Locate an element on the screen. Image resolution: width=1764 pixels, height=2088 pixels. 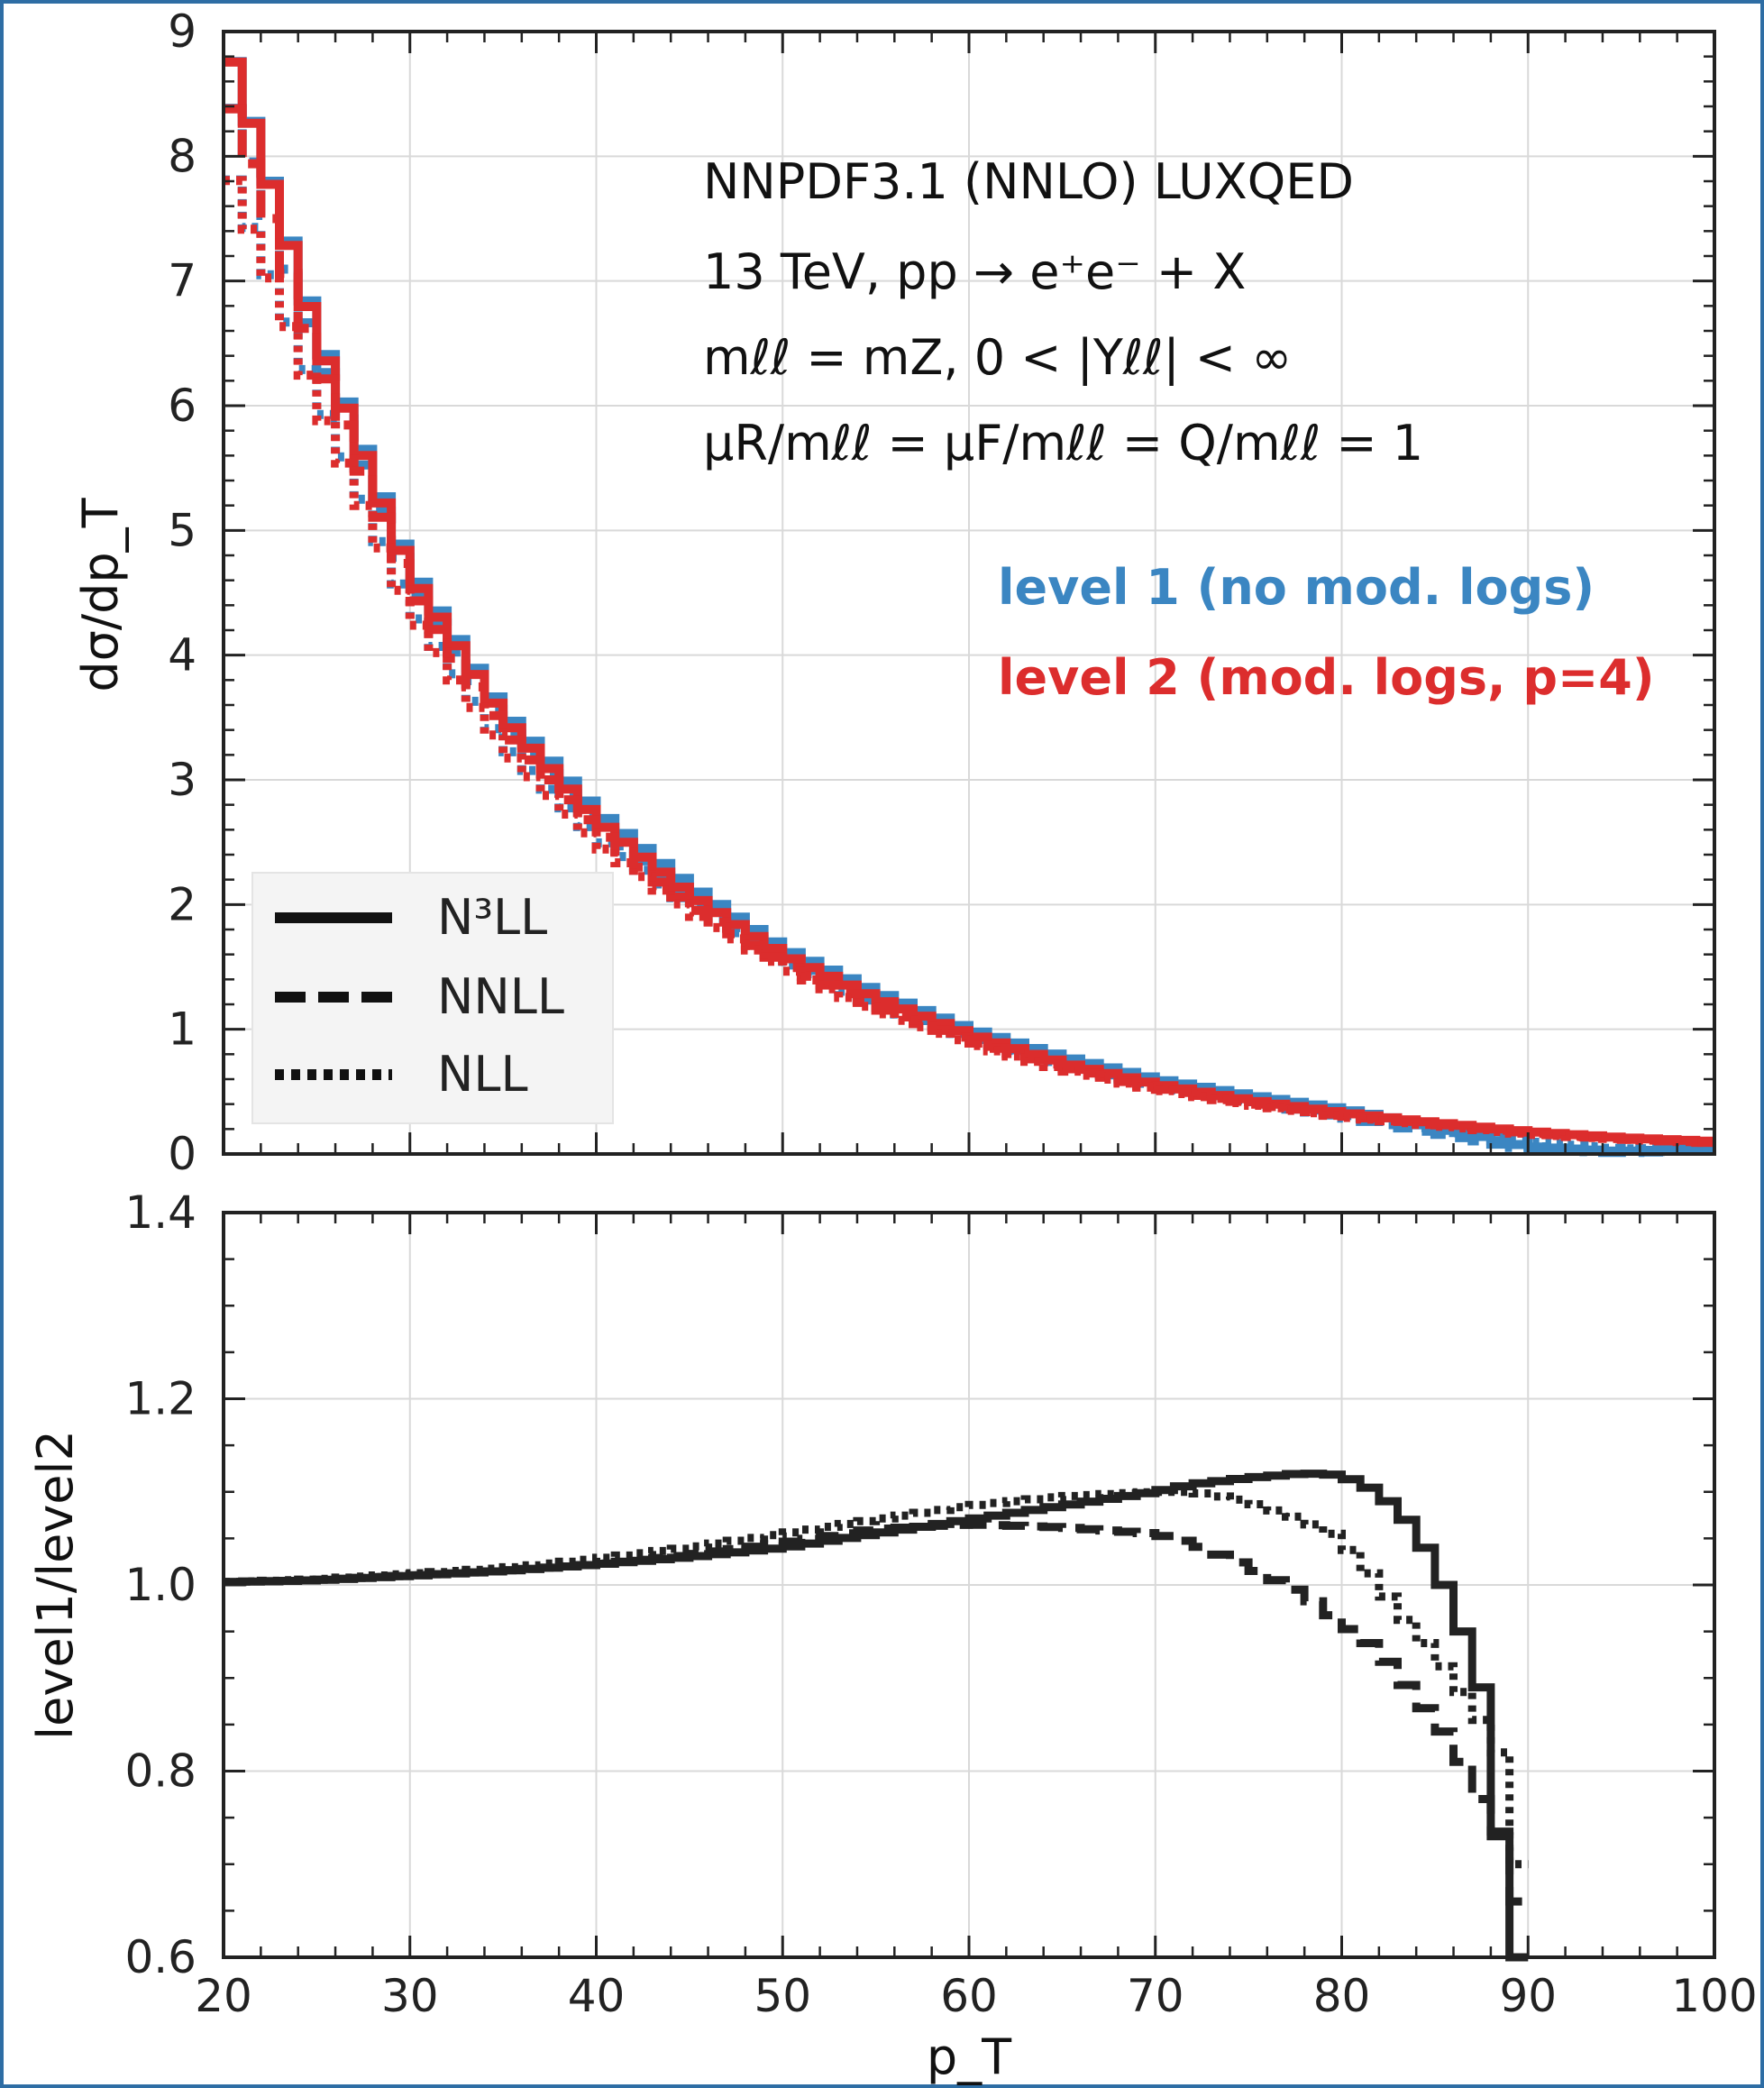
bottom-series-nll-dotted is located at coordinates (876, 1678).